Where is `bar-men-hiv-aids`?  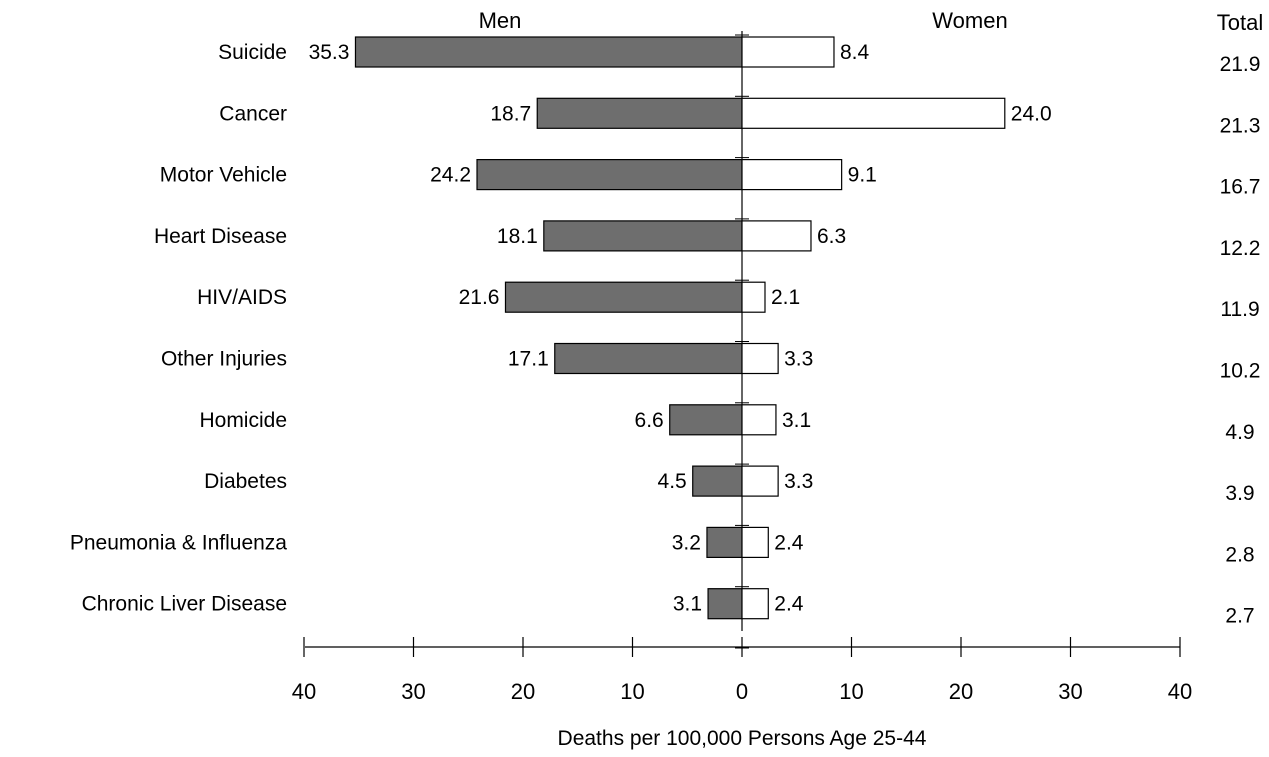
bar-men-hiv-aids is located at coordinates (623, 297).